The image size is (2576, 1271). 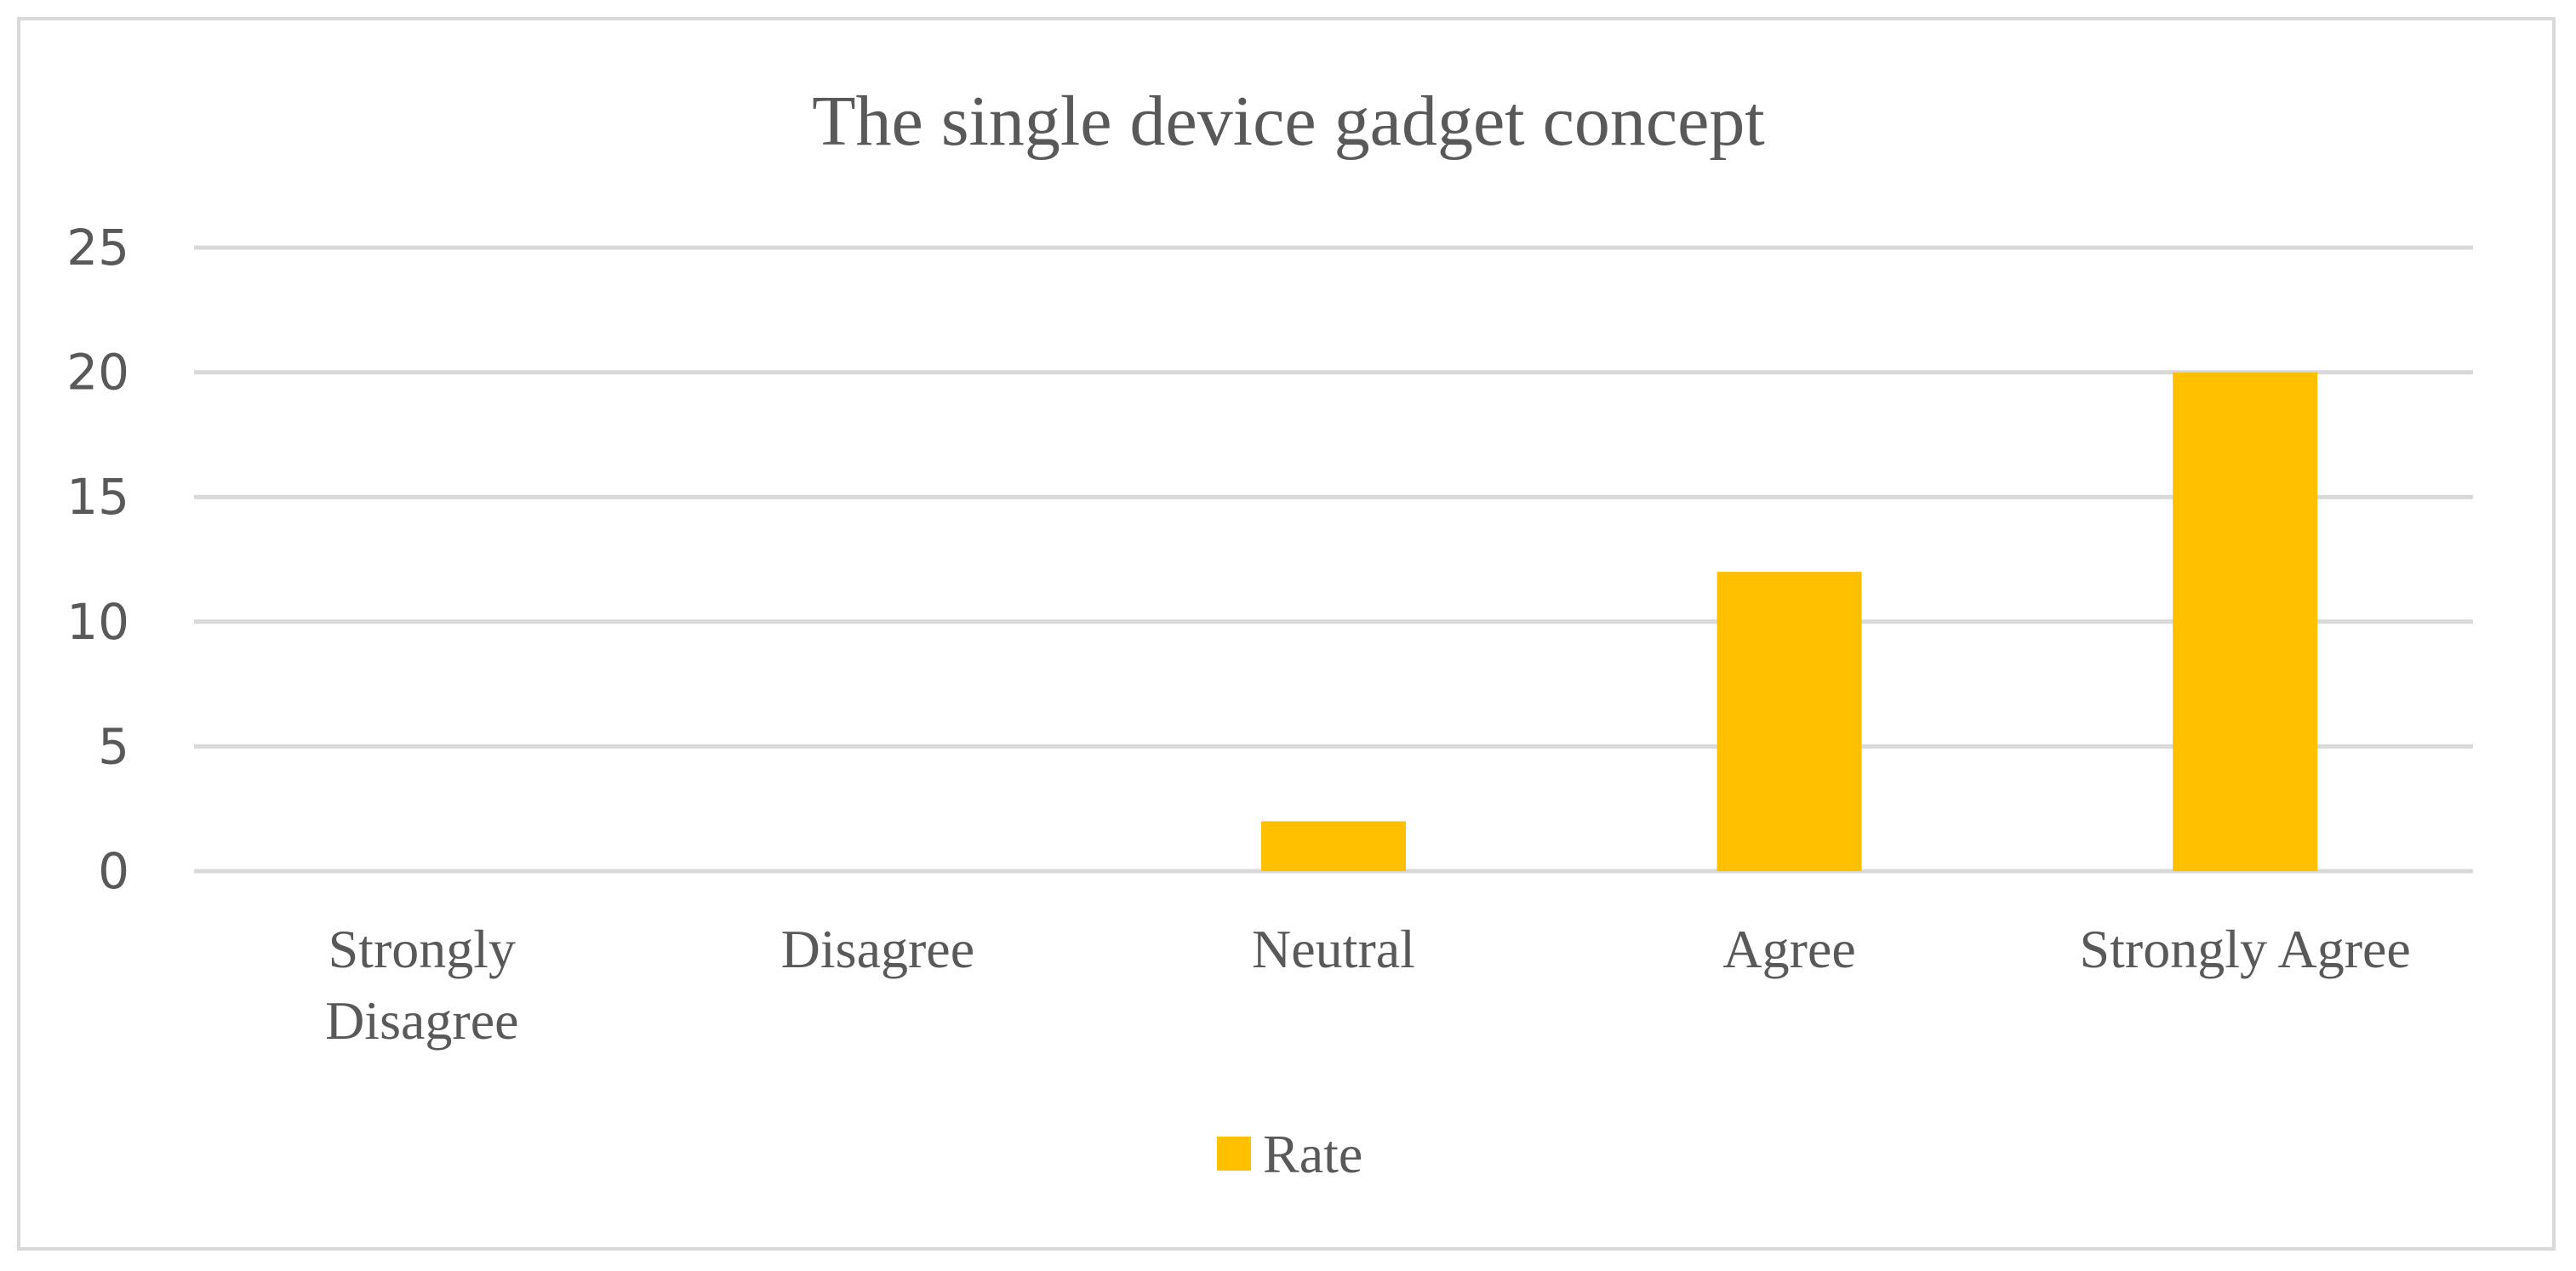 I want to click on y-tick-label: 10, so click(x=97, y=622).